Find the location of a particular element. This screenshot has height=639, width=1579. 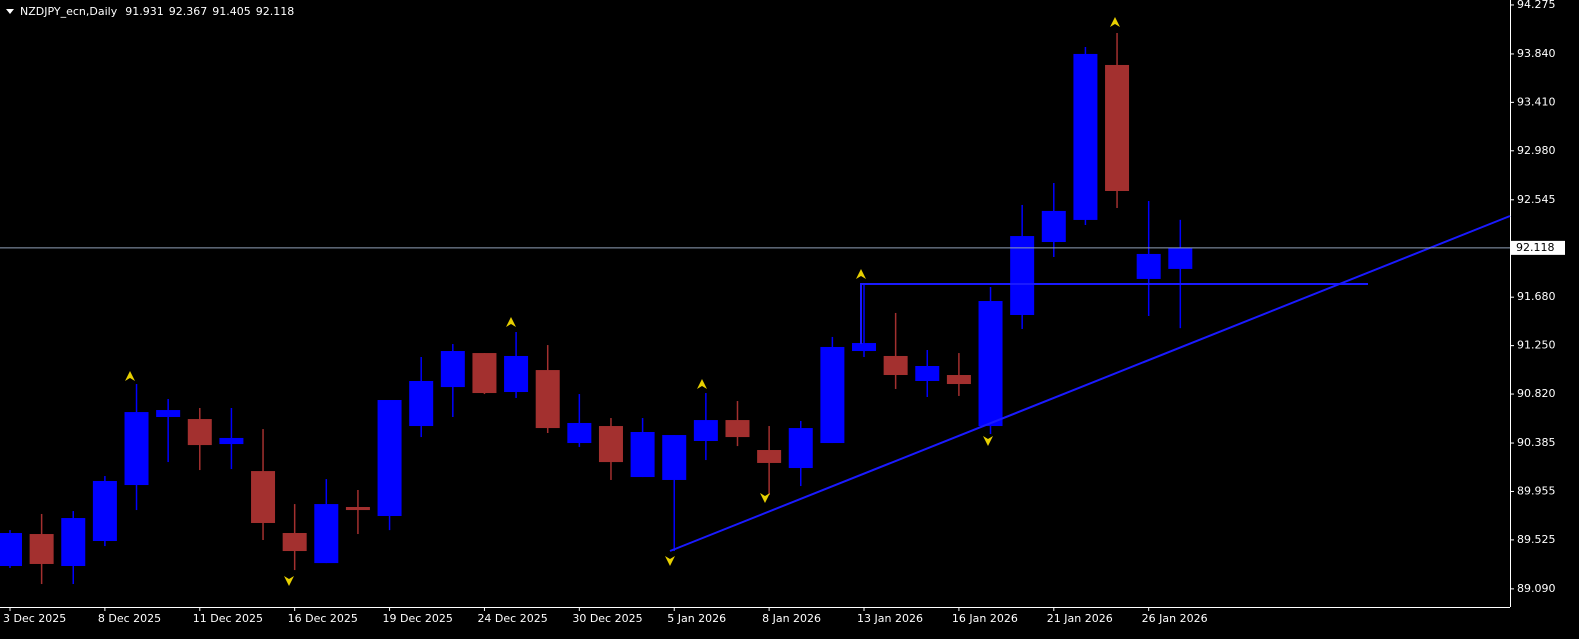

menu-arrow is located at coordinates (10, 11).